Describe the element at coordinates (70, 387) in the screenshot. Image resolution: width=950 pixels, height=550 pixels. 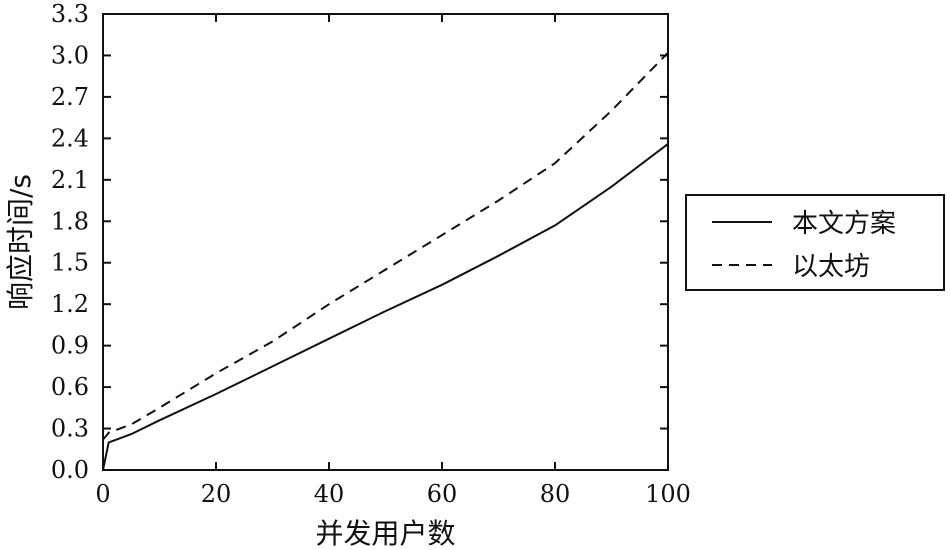
I see `y-tick-label: 0.6` at that location.